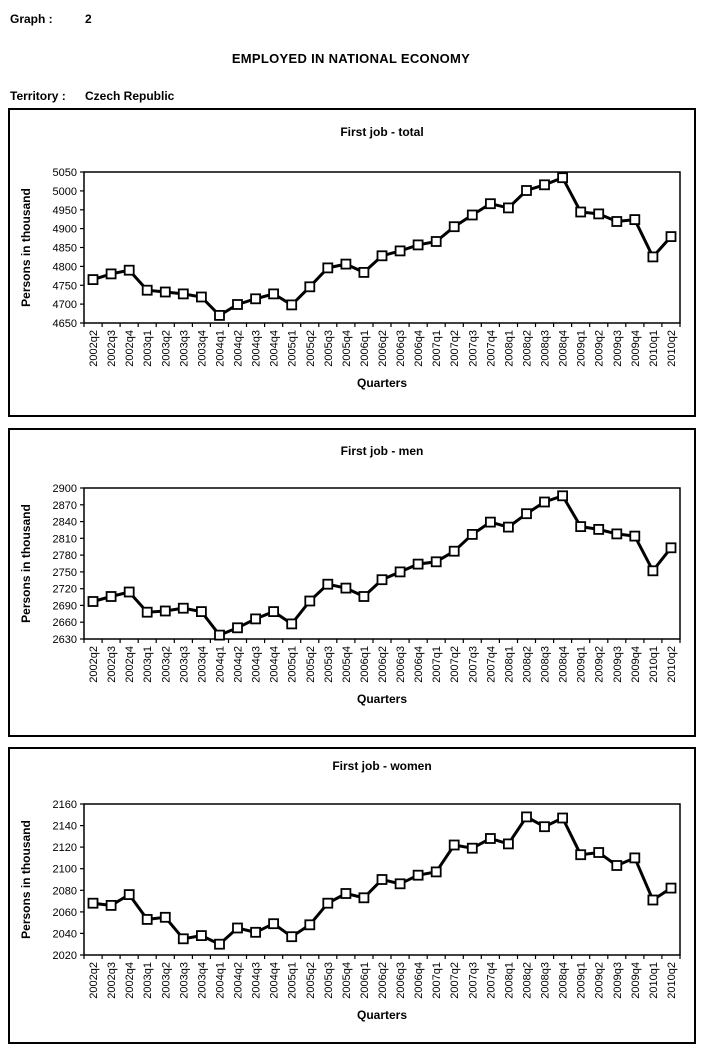 Image resolution: width=702 pixels, height=1057 pixels. What do you see at coordinates (546, 664) in the screenshot?
I see `x-tick-label: 2008q3` at bounding box center [546, 664].